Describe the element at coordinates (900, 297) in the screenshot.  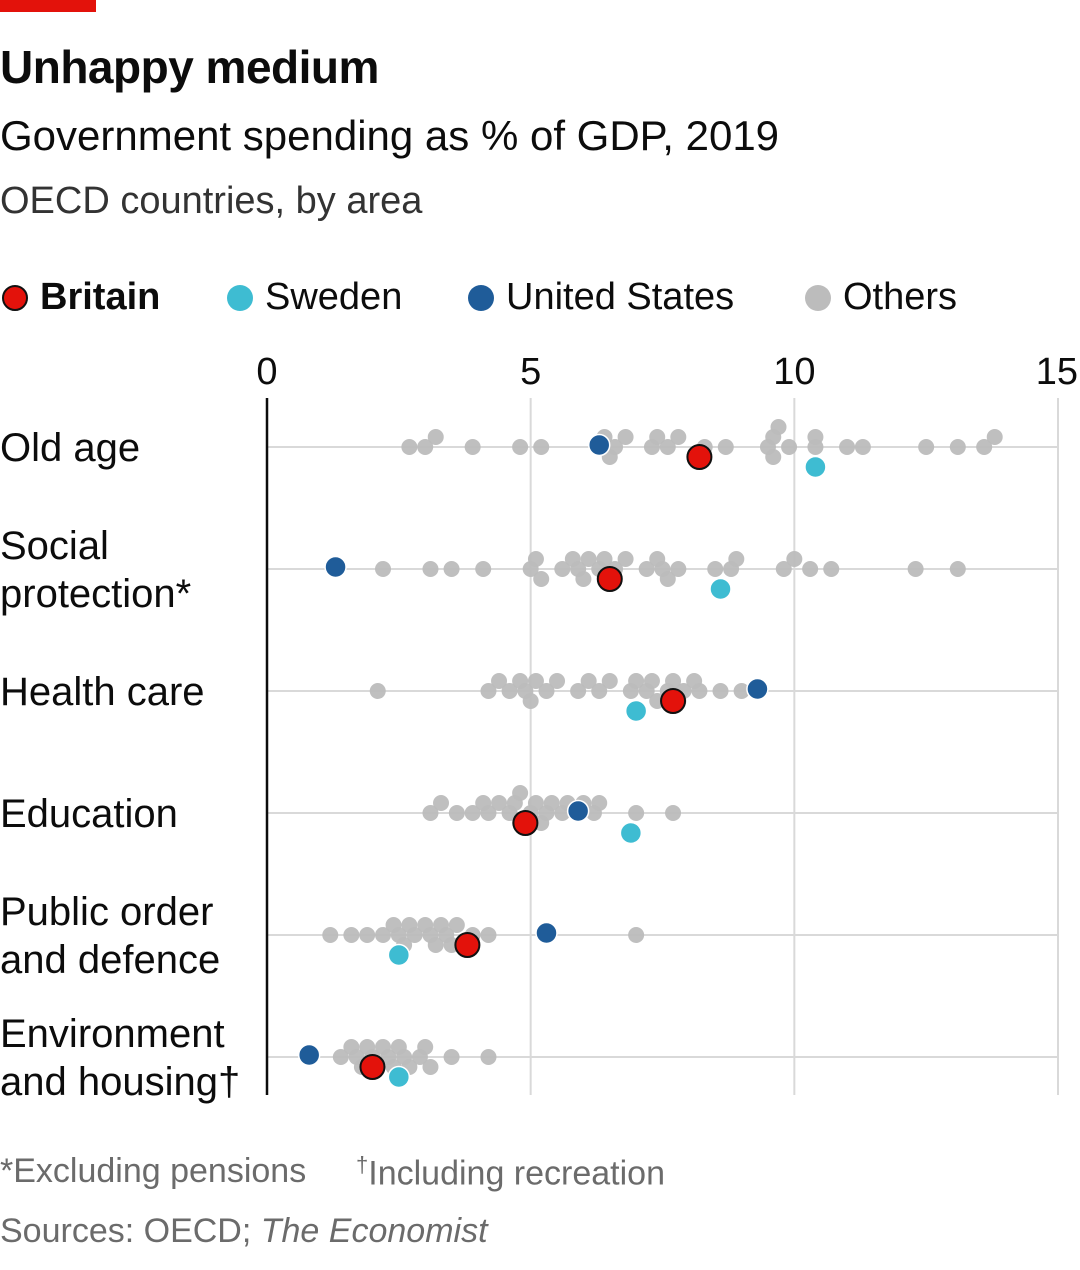
I see `legend-label-others: Others` at that location.